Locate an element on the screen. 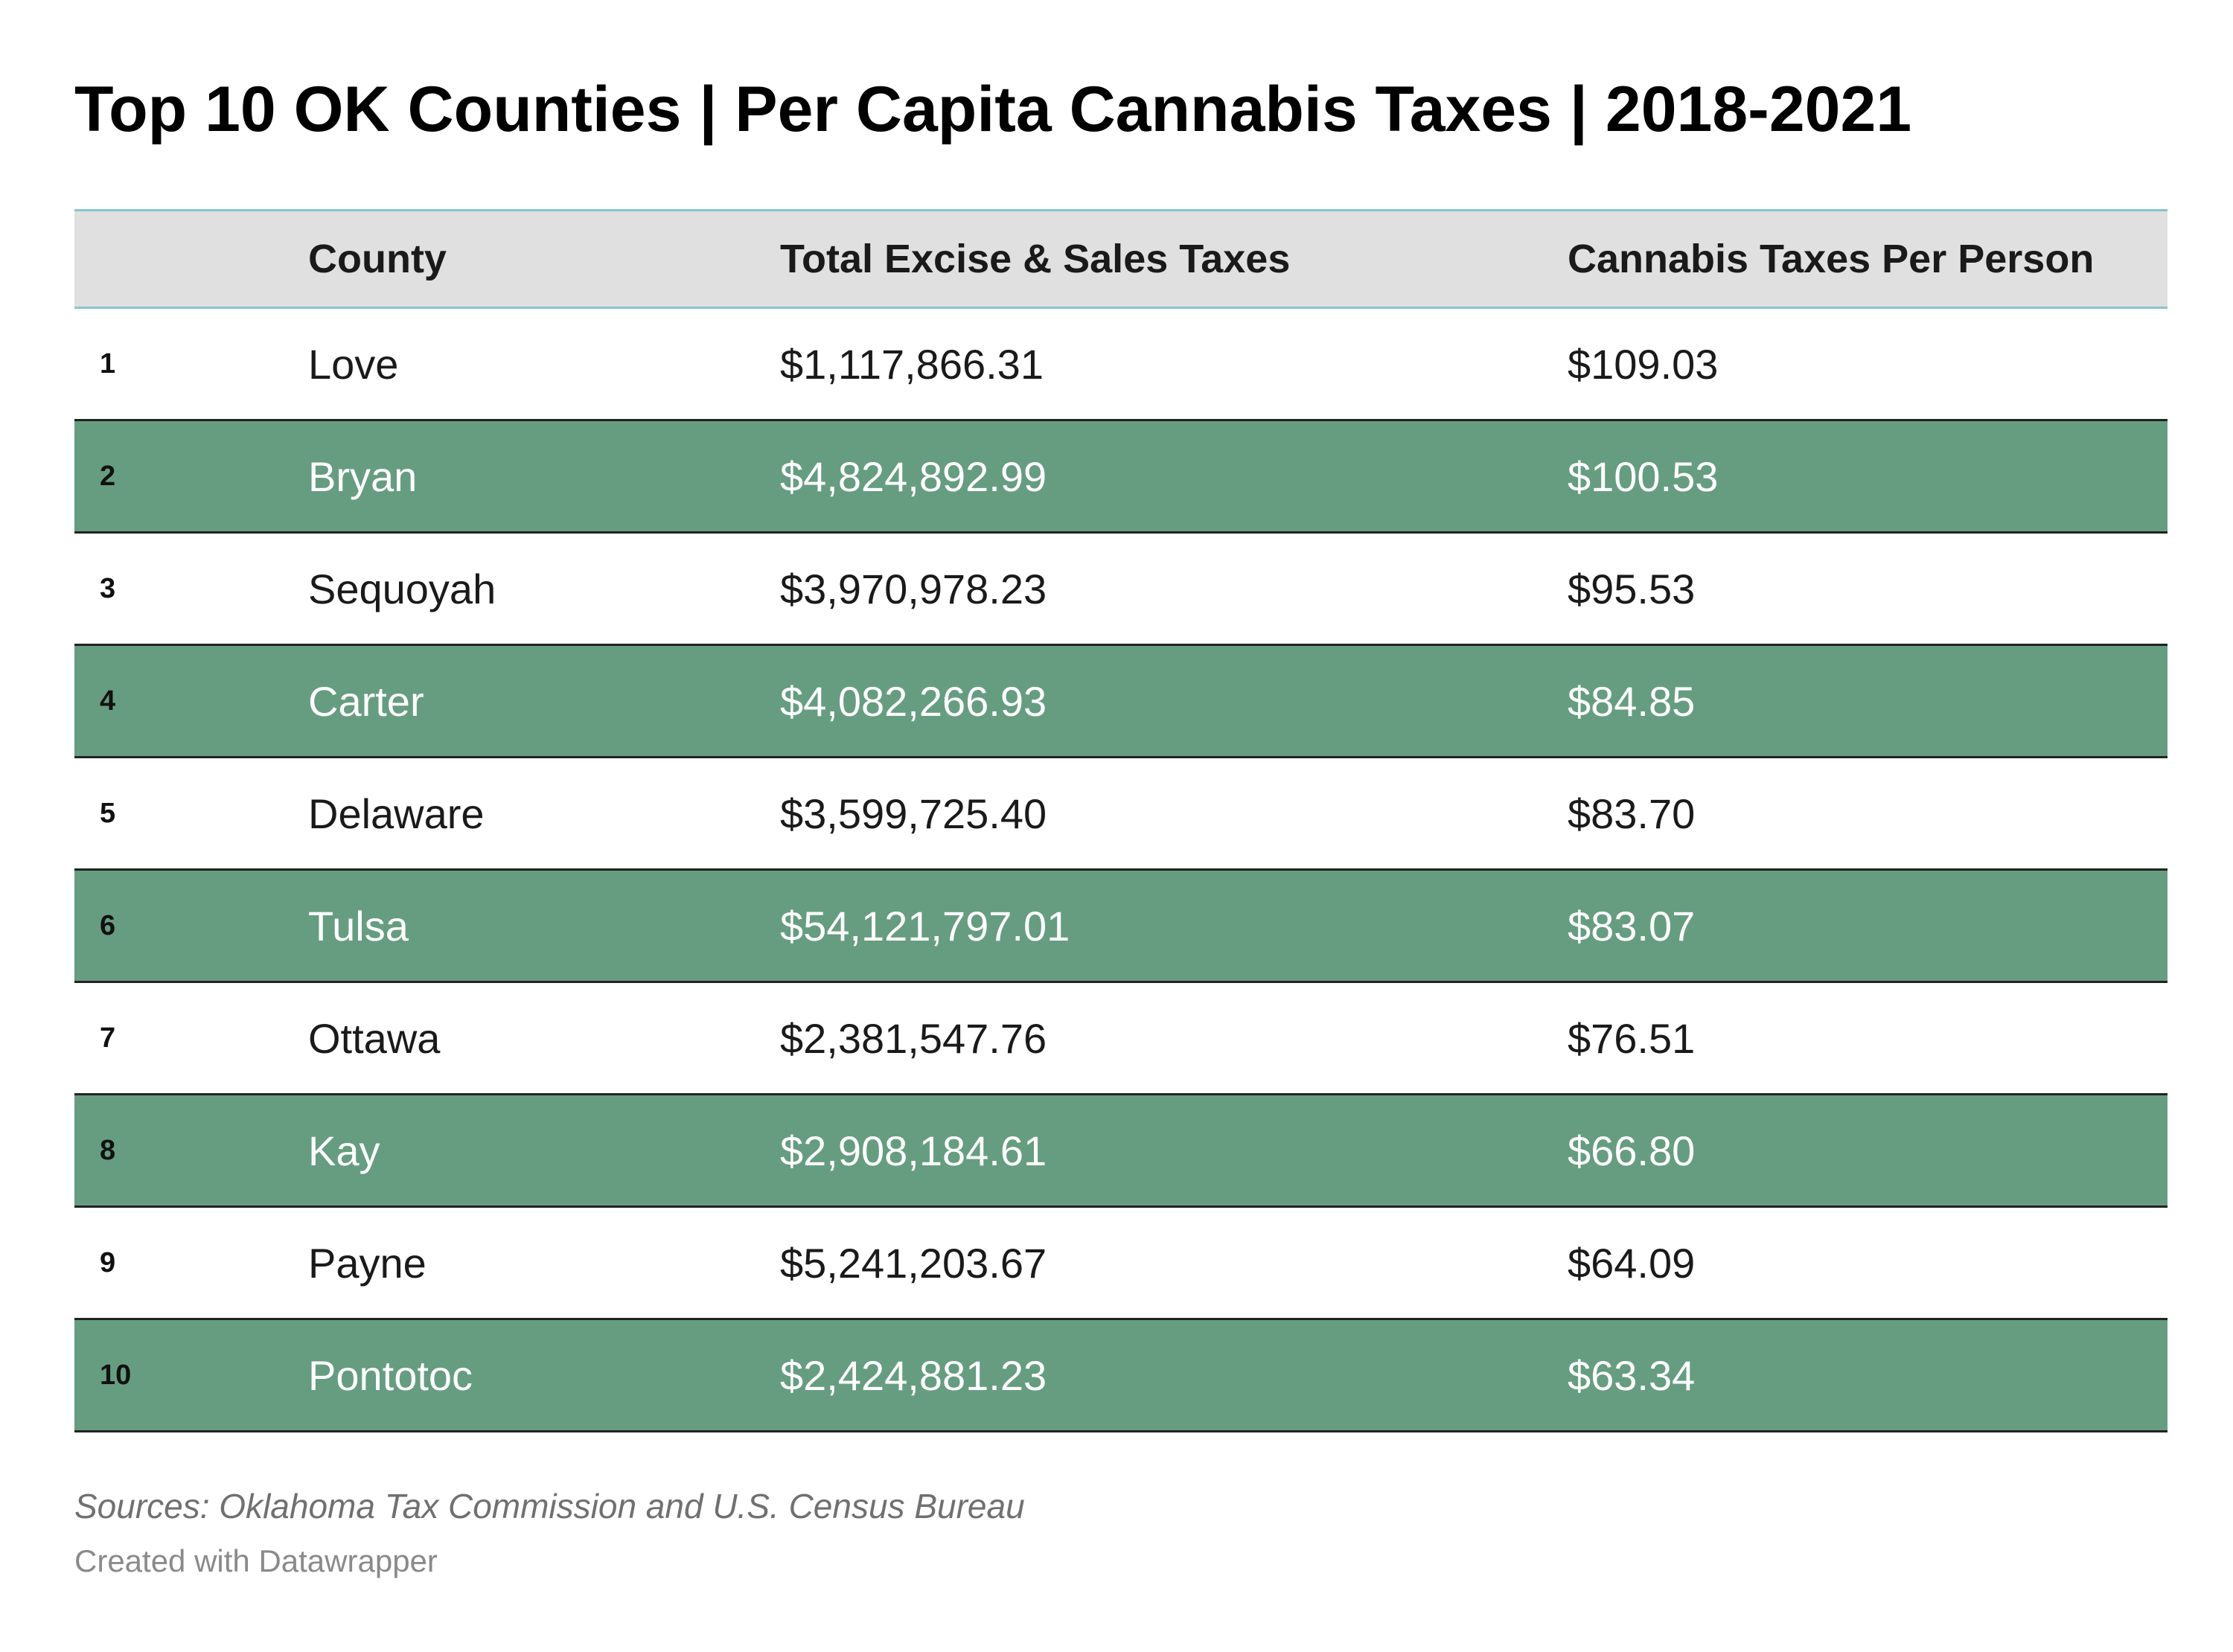 The height and width of the screenshot is (1652, 2233). per-person-cell: $64.09 is located at coordinates (1632, 1263).